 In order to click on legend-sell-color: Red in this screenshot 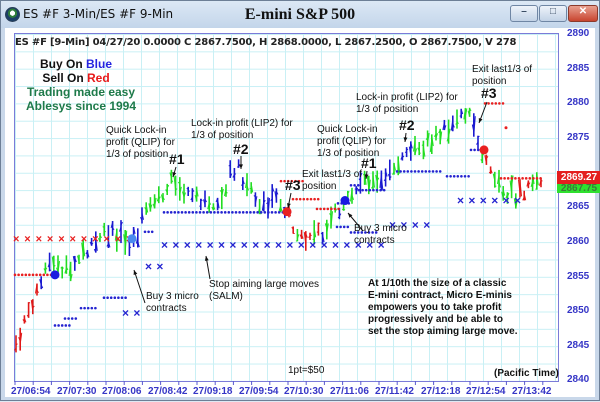, I will do `click(98, 78)`.